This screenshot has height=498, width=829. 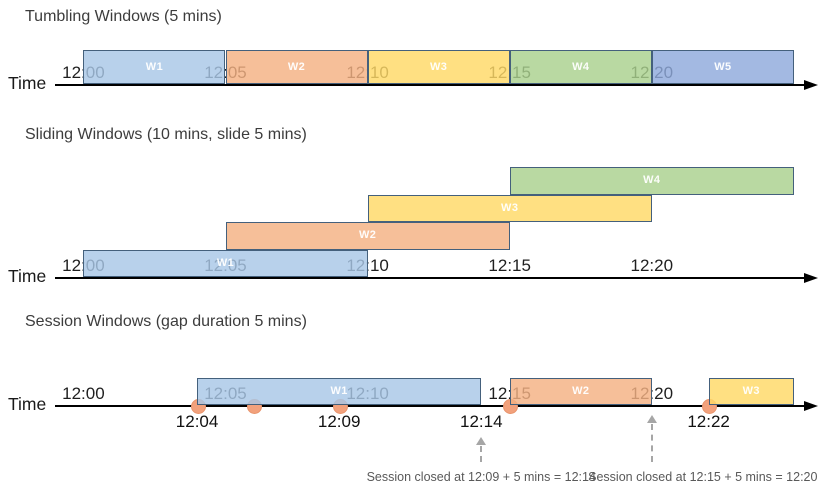 I want to click on window-label-sliding-w3: W3, so click(x=510, y=207).